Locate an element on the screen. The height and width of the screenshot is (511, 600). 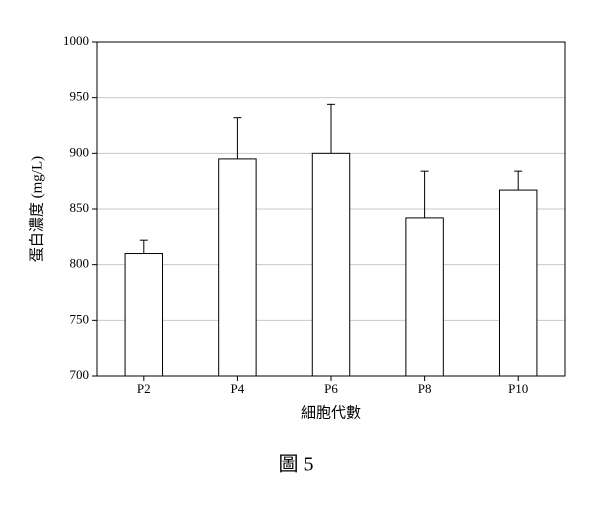
y-tick-label: 700 is located at coordinates (80, 374).